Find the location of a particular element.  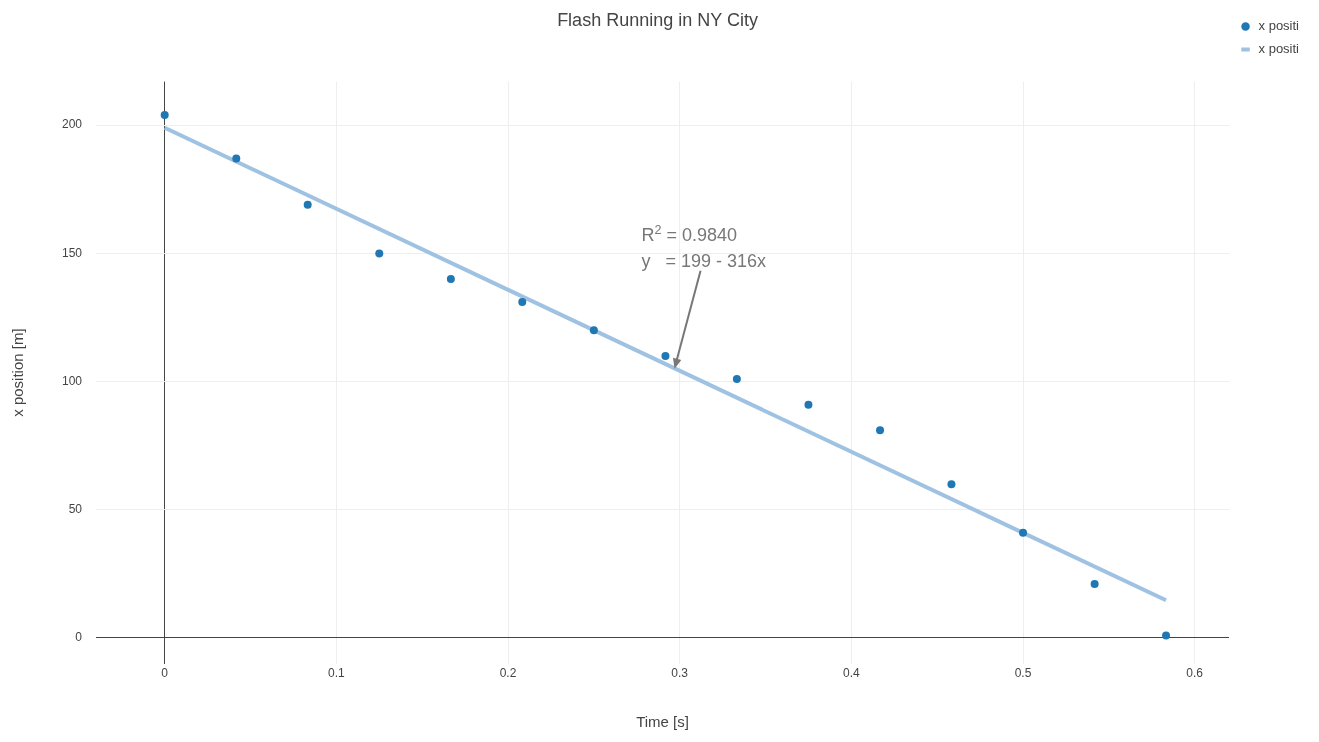

y-tick-label: 50 is located at coordinates (75, 509).